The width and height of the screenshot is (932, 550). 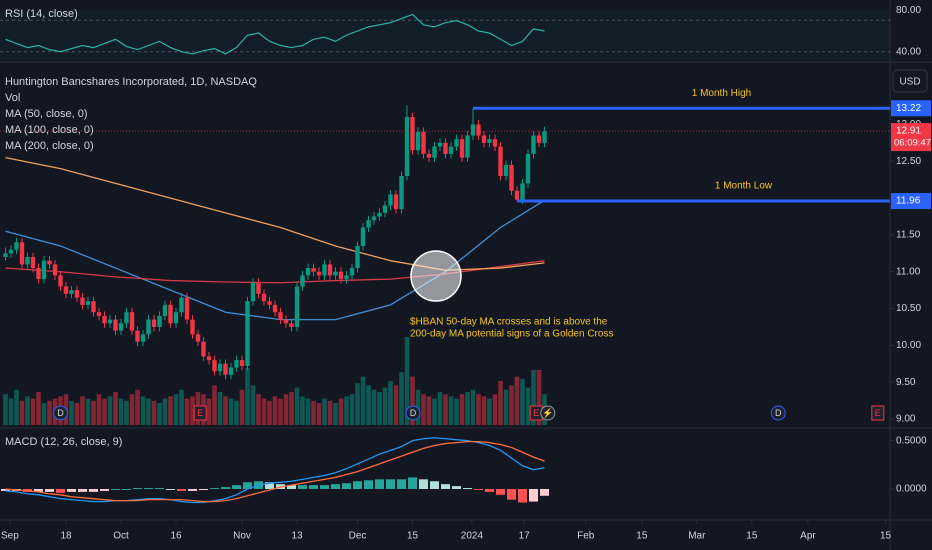 I want to click on level-price: 13.22, so click(x=908, y=108).